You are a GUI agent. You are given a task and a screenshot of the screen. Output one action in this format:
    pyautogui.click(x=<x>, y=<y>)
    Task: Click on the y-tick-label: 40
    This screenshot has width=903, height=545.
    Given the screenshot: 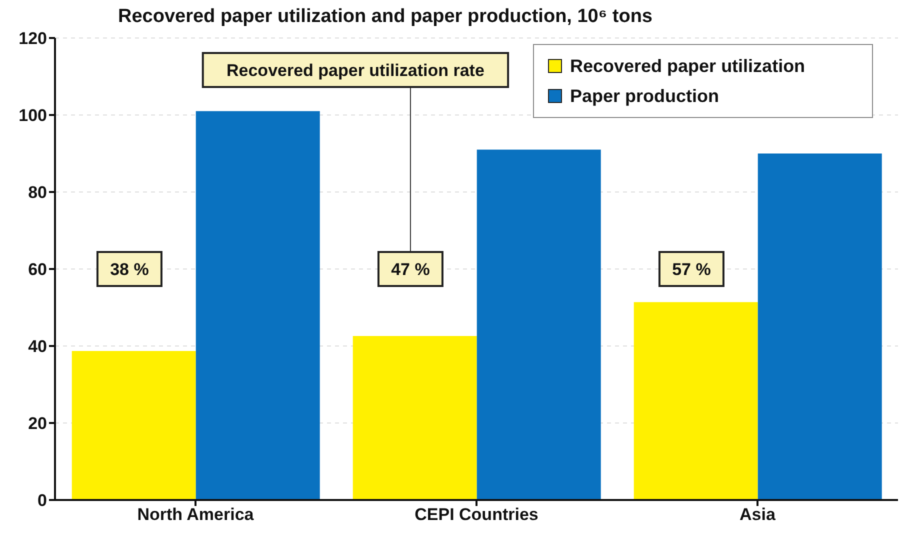 What is the action you would take?
    pyautogui.click(x=37, y=346)
    